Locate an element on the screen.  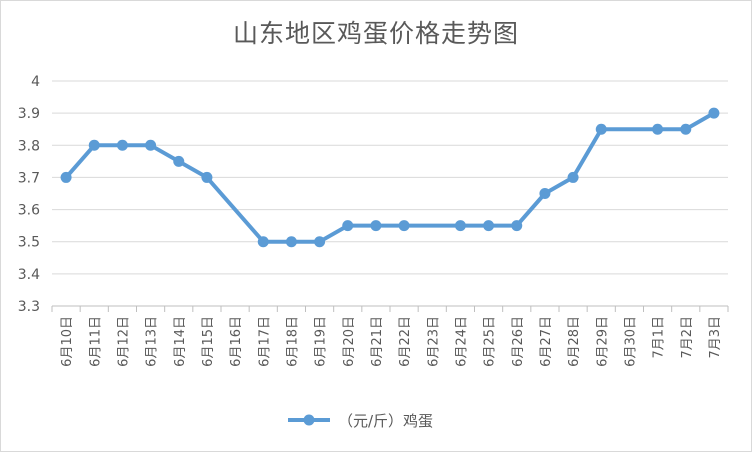
x-tick-label: 6月30日 is located at coordinates (630, 341).